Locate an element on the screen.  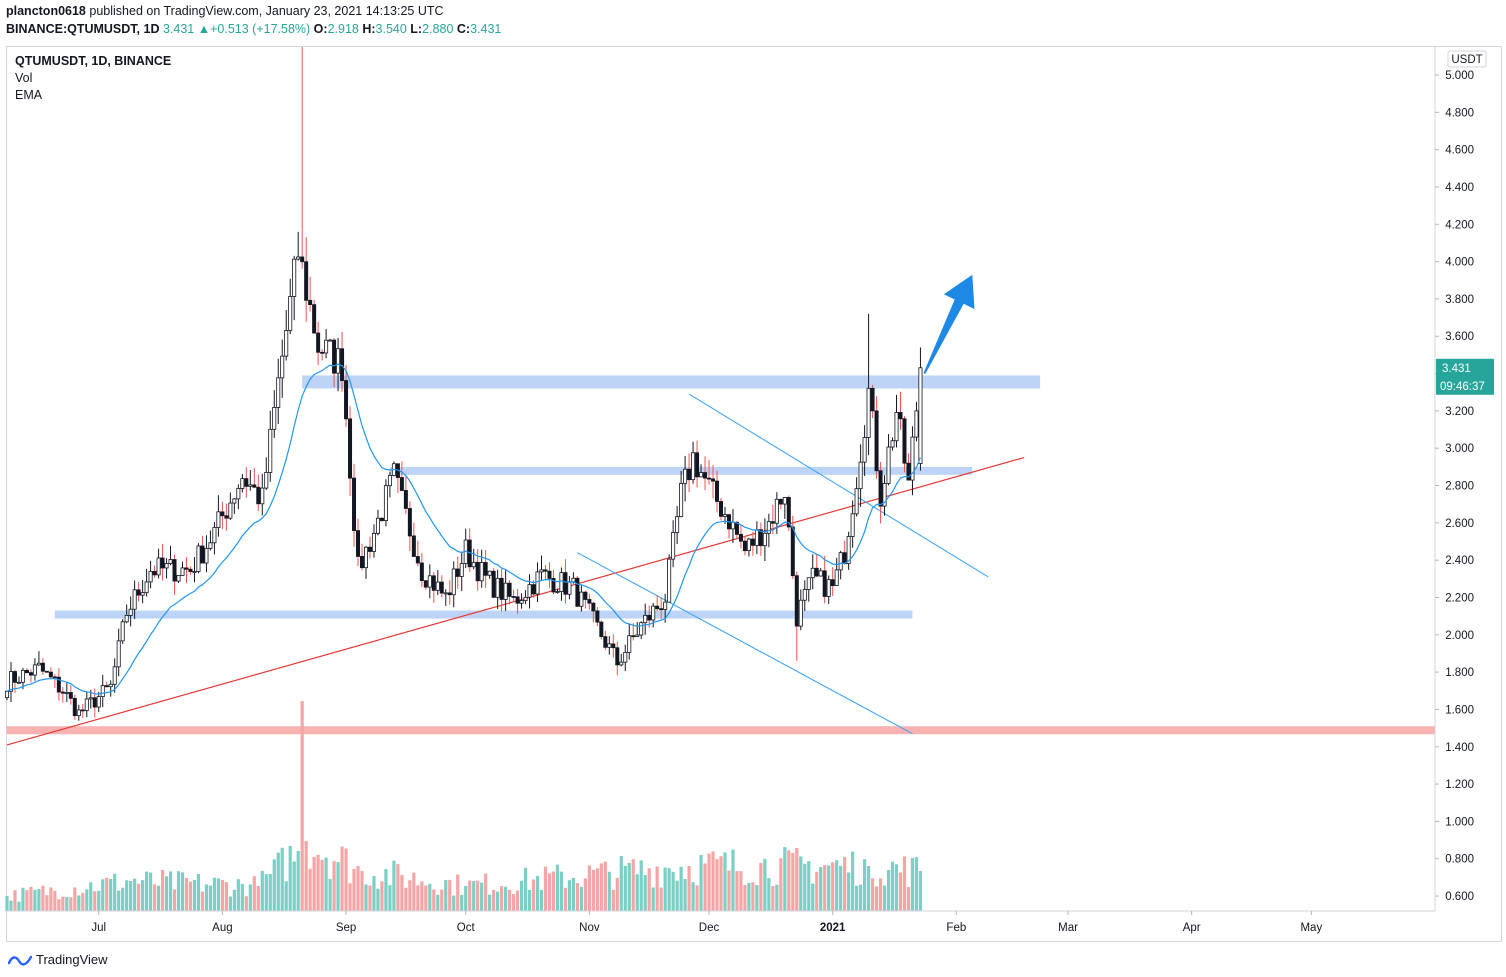
price-tick-label: 2.200 is located at coordinates (1459, 598).